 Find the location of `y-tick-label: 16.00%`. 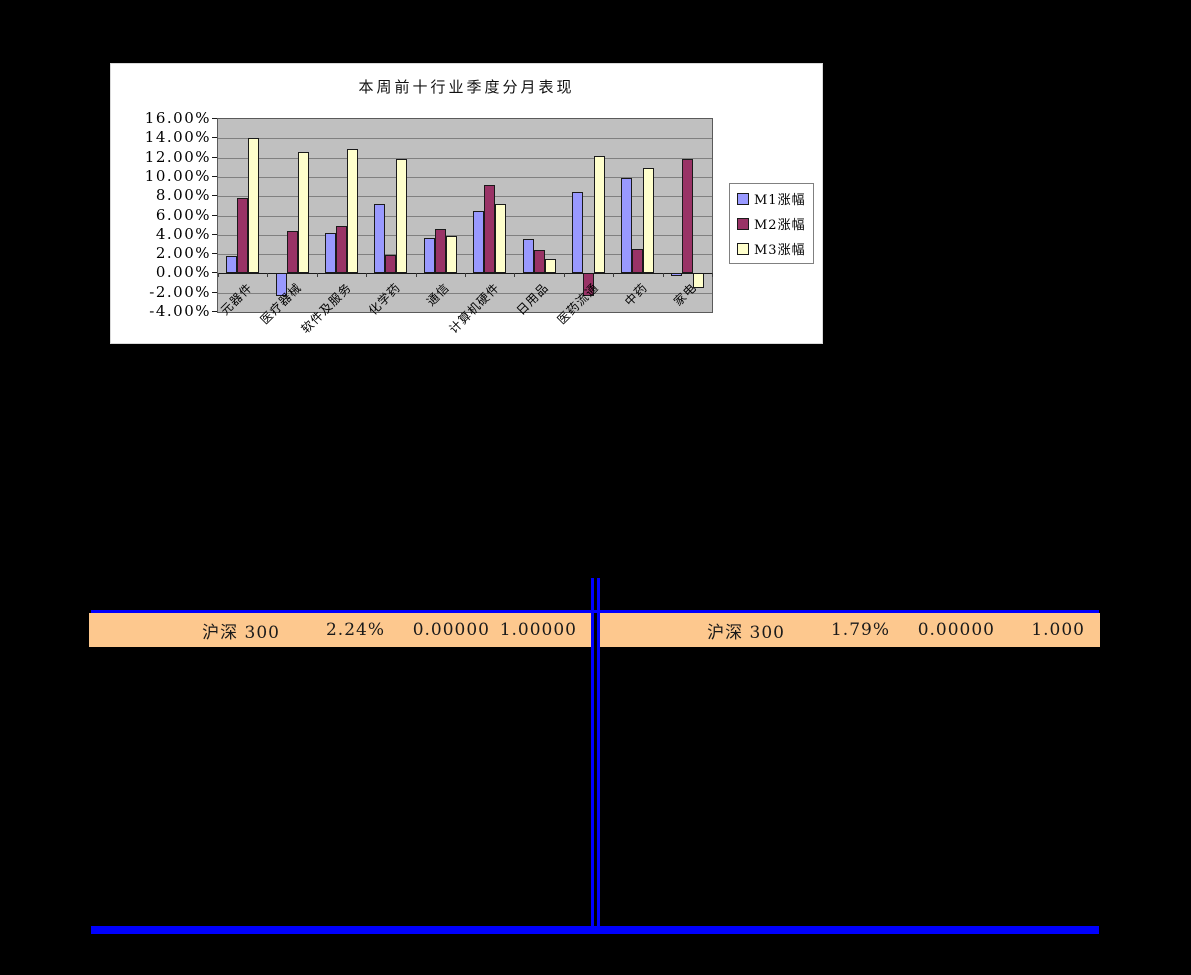

y-tick-label: 16.00% is located at coordinates (177, 118).